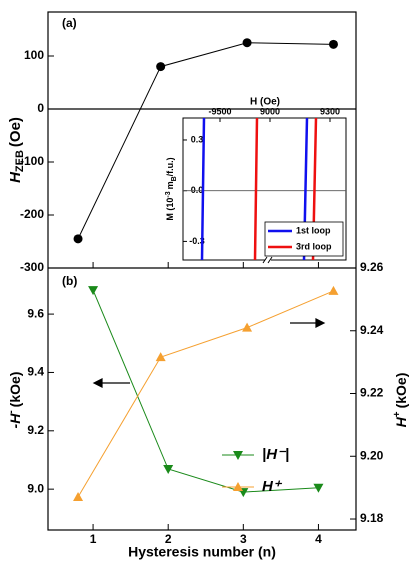 The height and width of the screenshot is (571, 415). I want to click on y2-tick-label: 9.26, so click(372, 267).